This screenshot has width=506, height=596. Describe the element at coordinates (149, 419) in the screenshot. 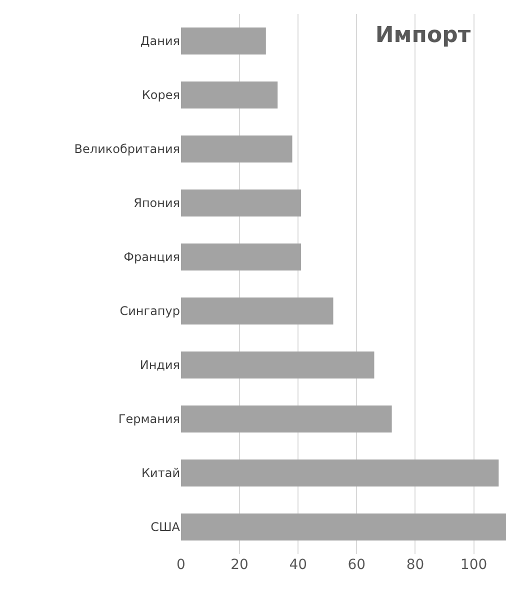

I see `y-tick-label: Германия` at that location.